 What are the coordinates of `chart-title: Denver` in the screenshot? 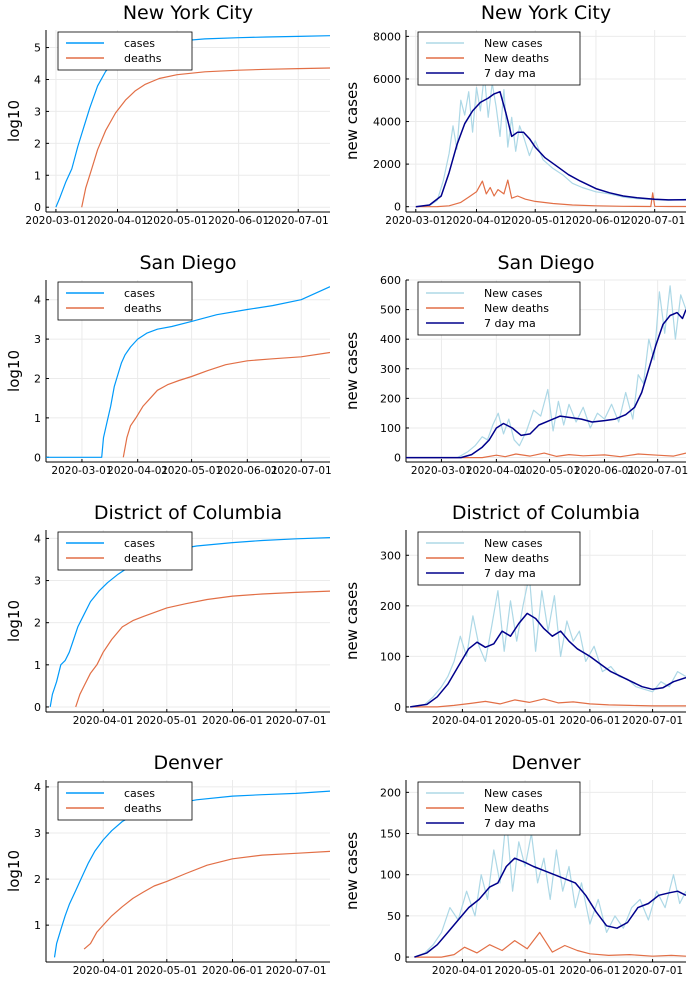 It's located at (545, 763).